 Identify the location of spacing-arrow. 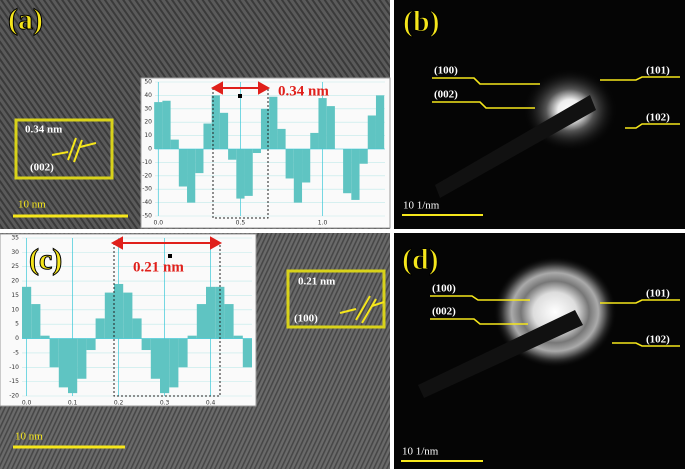
(190, 165).